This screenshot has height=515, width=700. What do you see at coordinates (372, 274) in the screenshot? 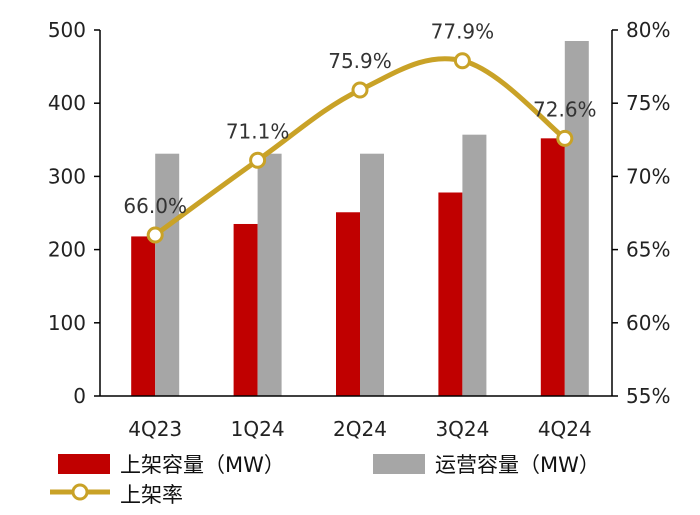
I see `bar-operating-2q24` at bounding box center [372, 274].